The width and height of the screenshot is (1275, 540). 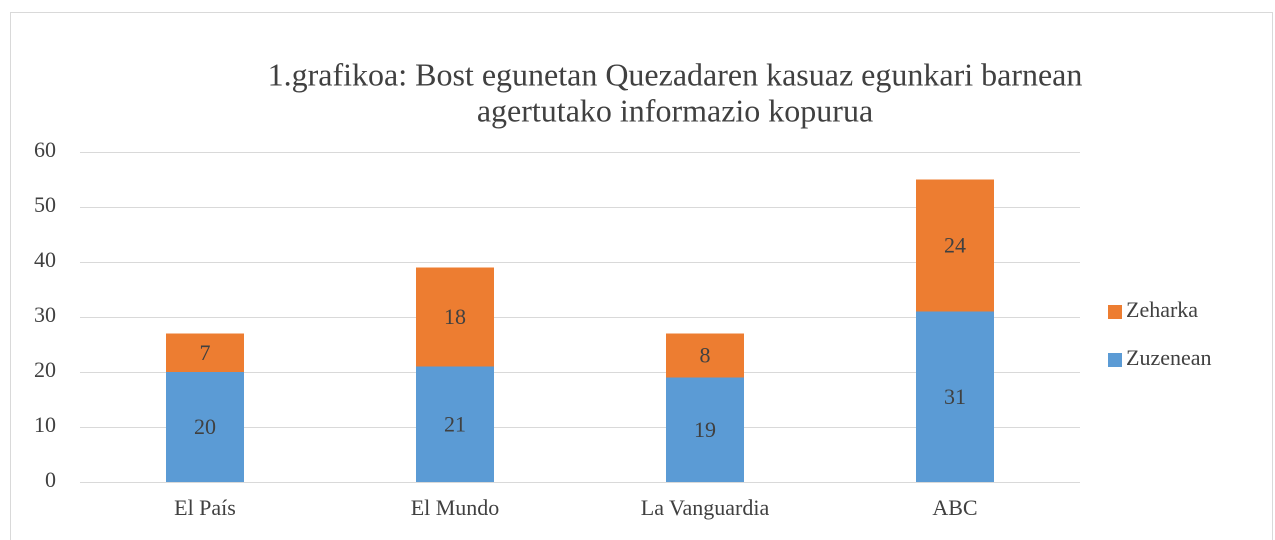 I want to click on legend-label: Zeharka, so click(x=1162, y=309).